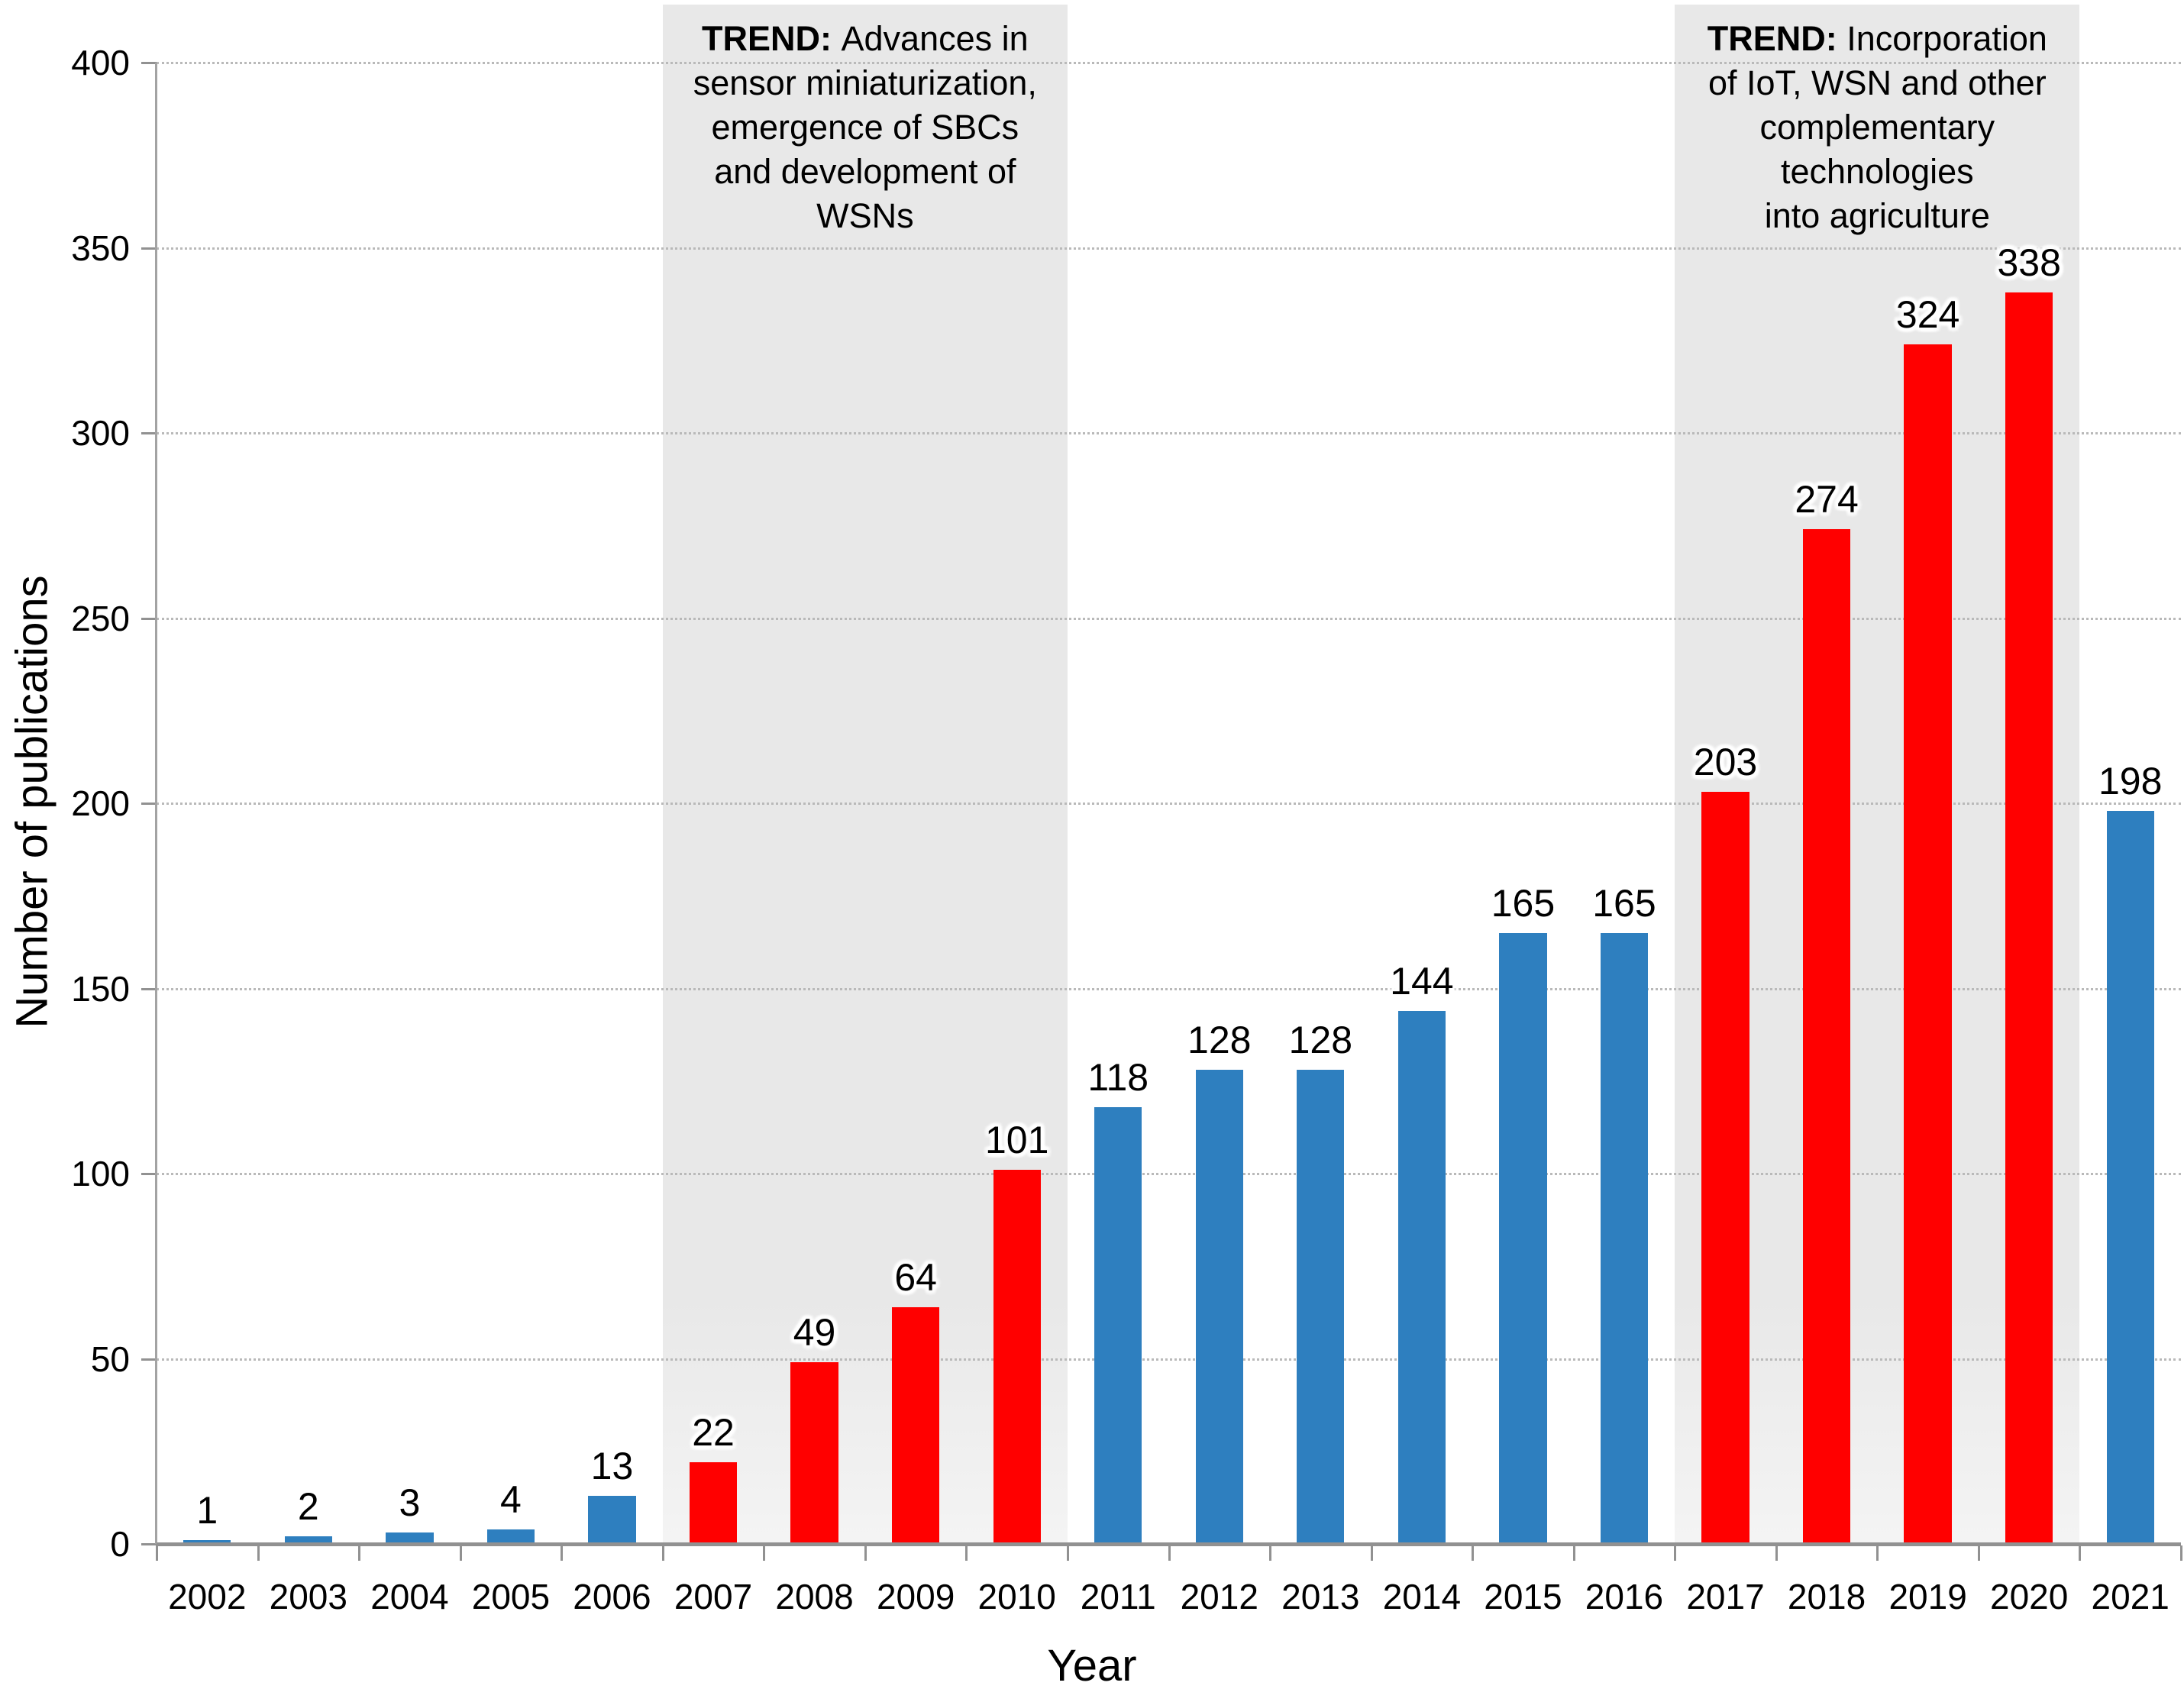 The image size is (2184, 1702). What do you see at coordinates (410, 1538) in the screenshot?
I see `bar-2004` at bounding box center [410, 1538].